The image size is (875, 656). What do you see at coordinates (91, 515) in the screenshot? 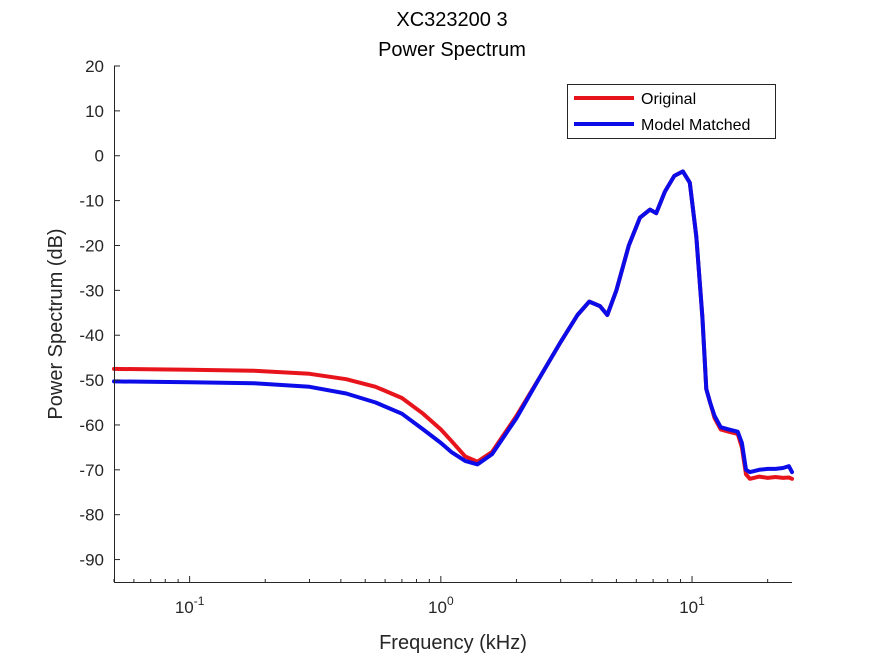
I see `y-tick-label: -80` at bounding box center [91, 515].